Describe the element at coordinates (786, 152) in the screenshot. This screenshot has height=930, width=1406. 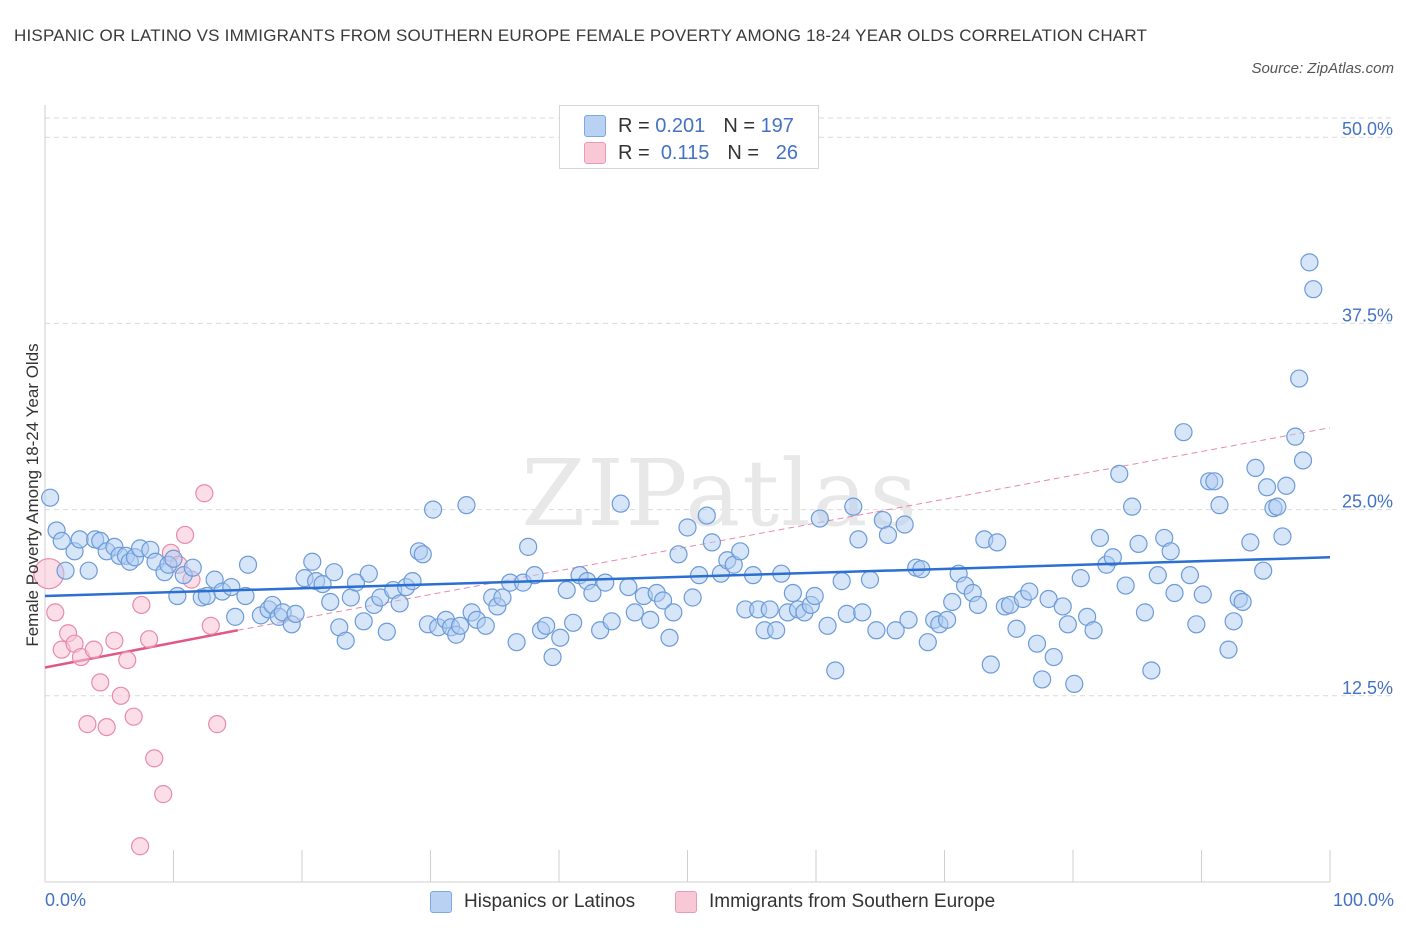
I see `legend-n-value: 26` at that location.